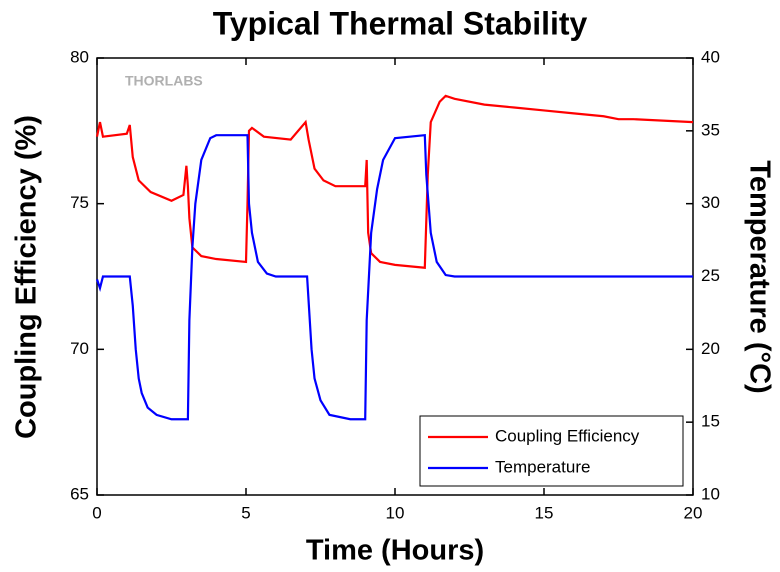 Image resolution: width=780 pixels, height=572 pixels. What do you see at coordinates (27, 277) in the screenshot?
I see `y-axis-title: Coupling Efficiency (%)` at bounding box center [27, 277].